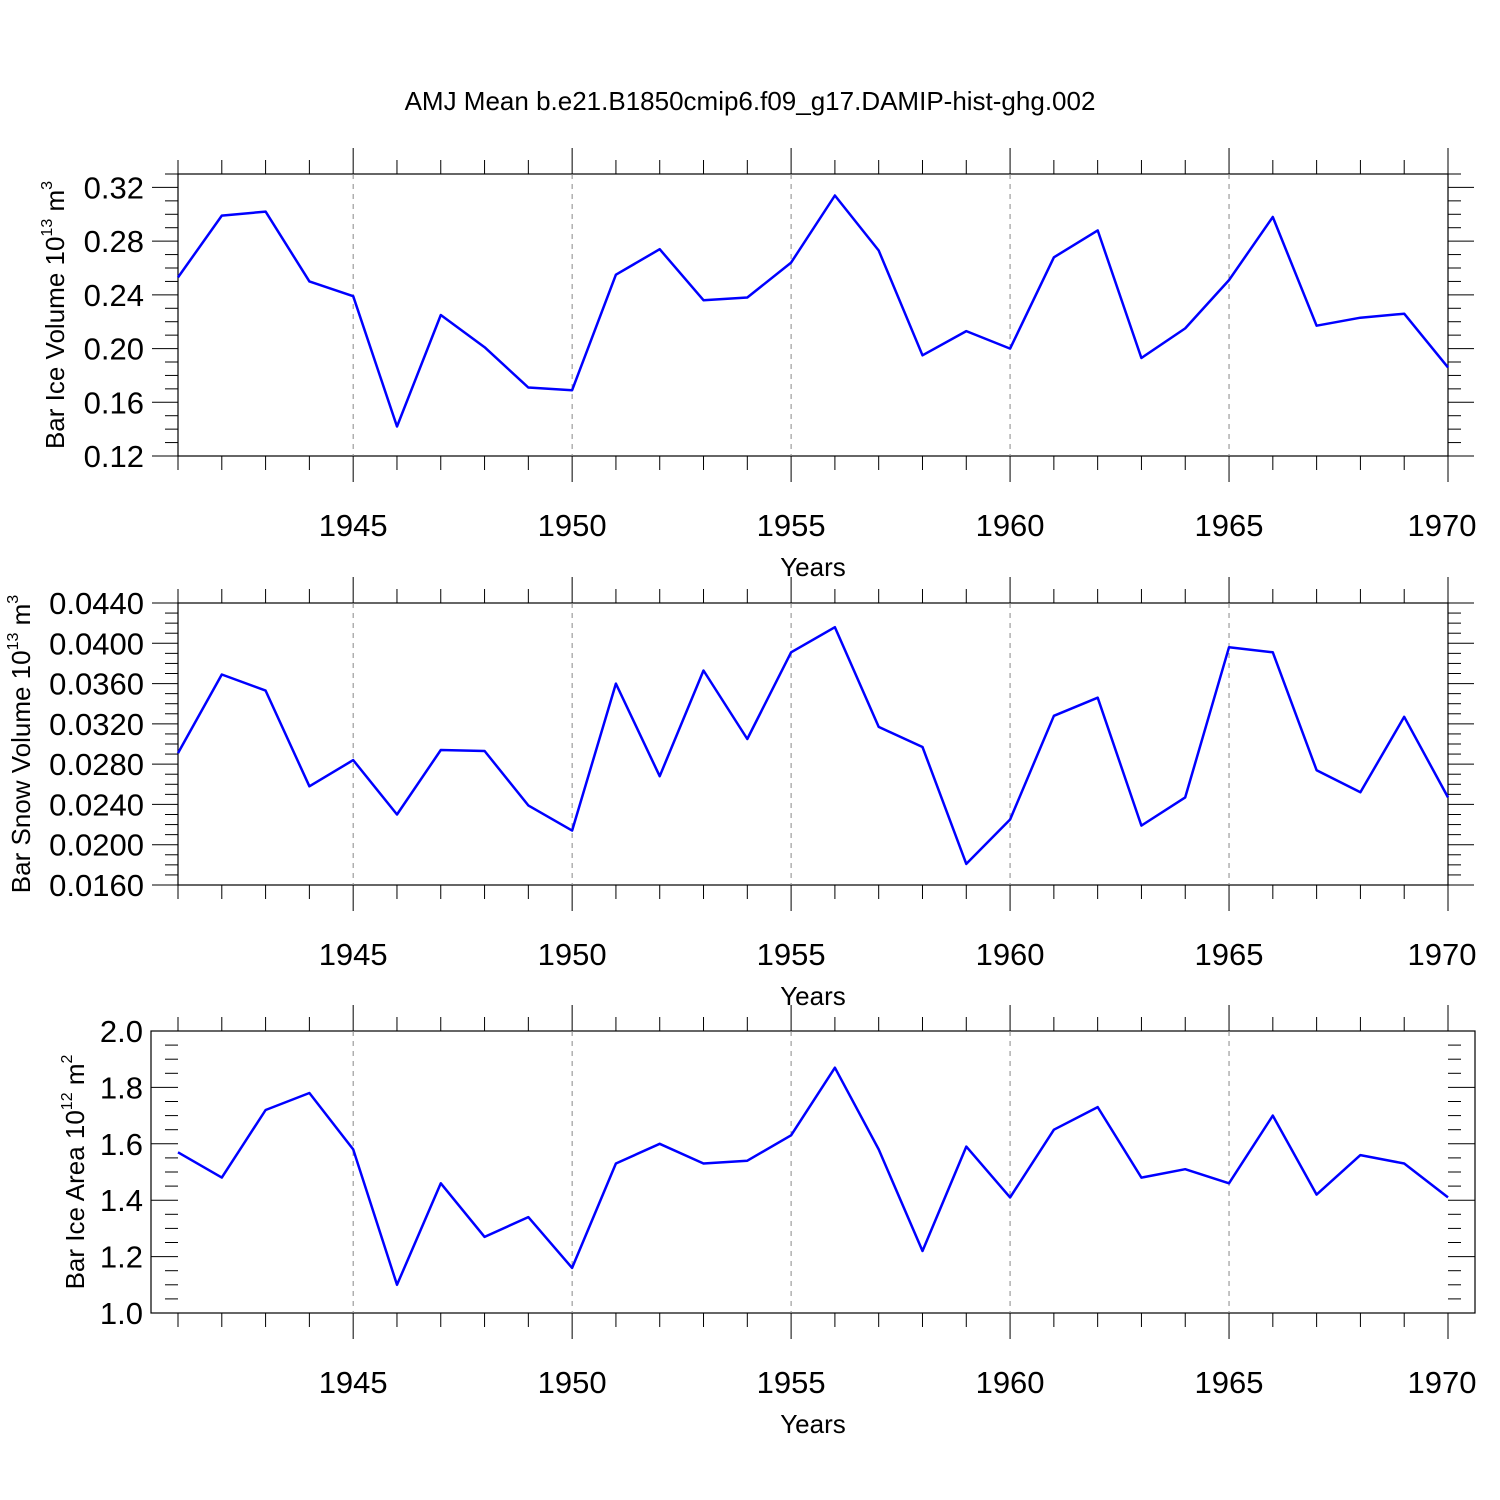  Describe the element at coordinates (121, 1087) in the screenshot. I see `y-tick-label: 1.8` at that location.